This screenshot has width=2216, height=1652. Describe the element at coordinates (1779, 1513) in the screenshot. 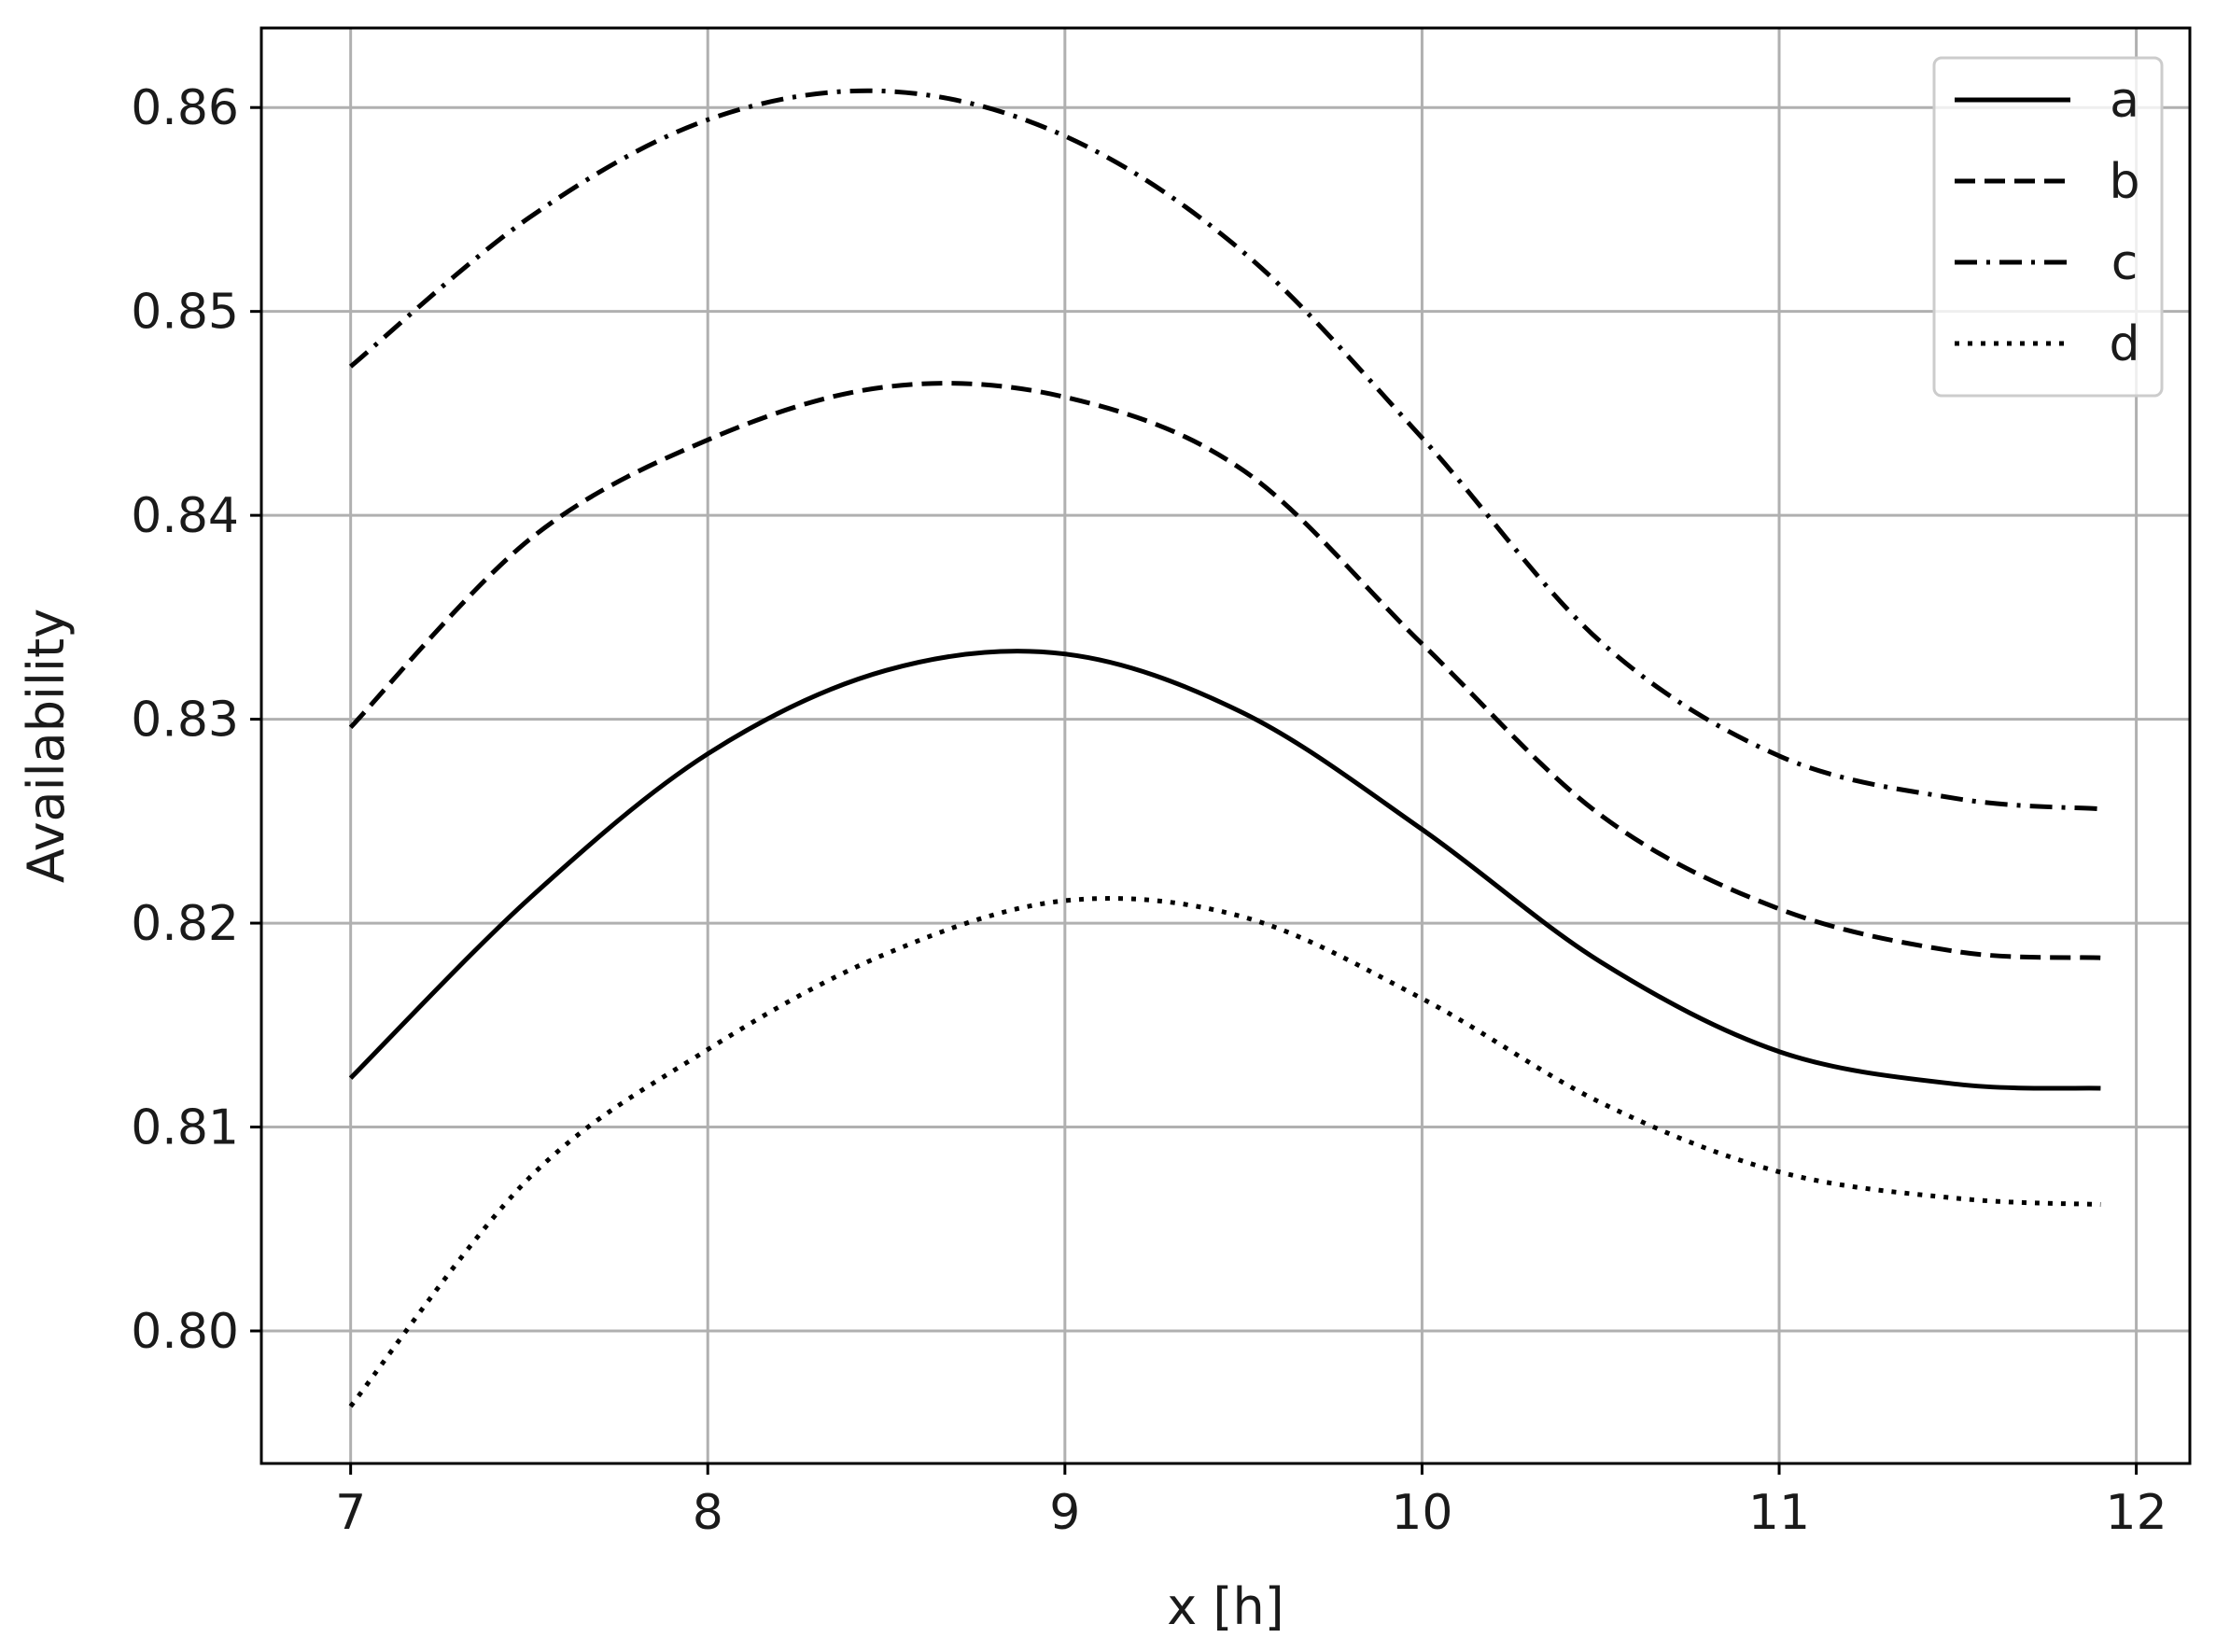

I see `x-tick-label: 11` at that location.